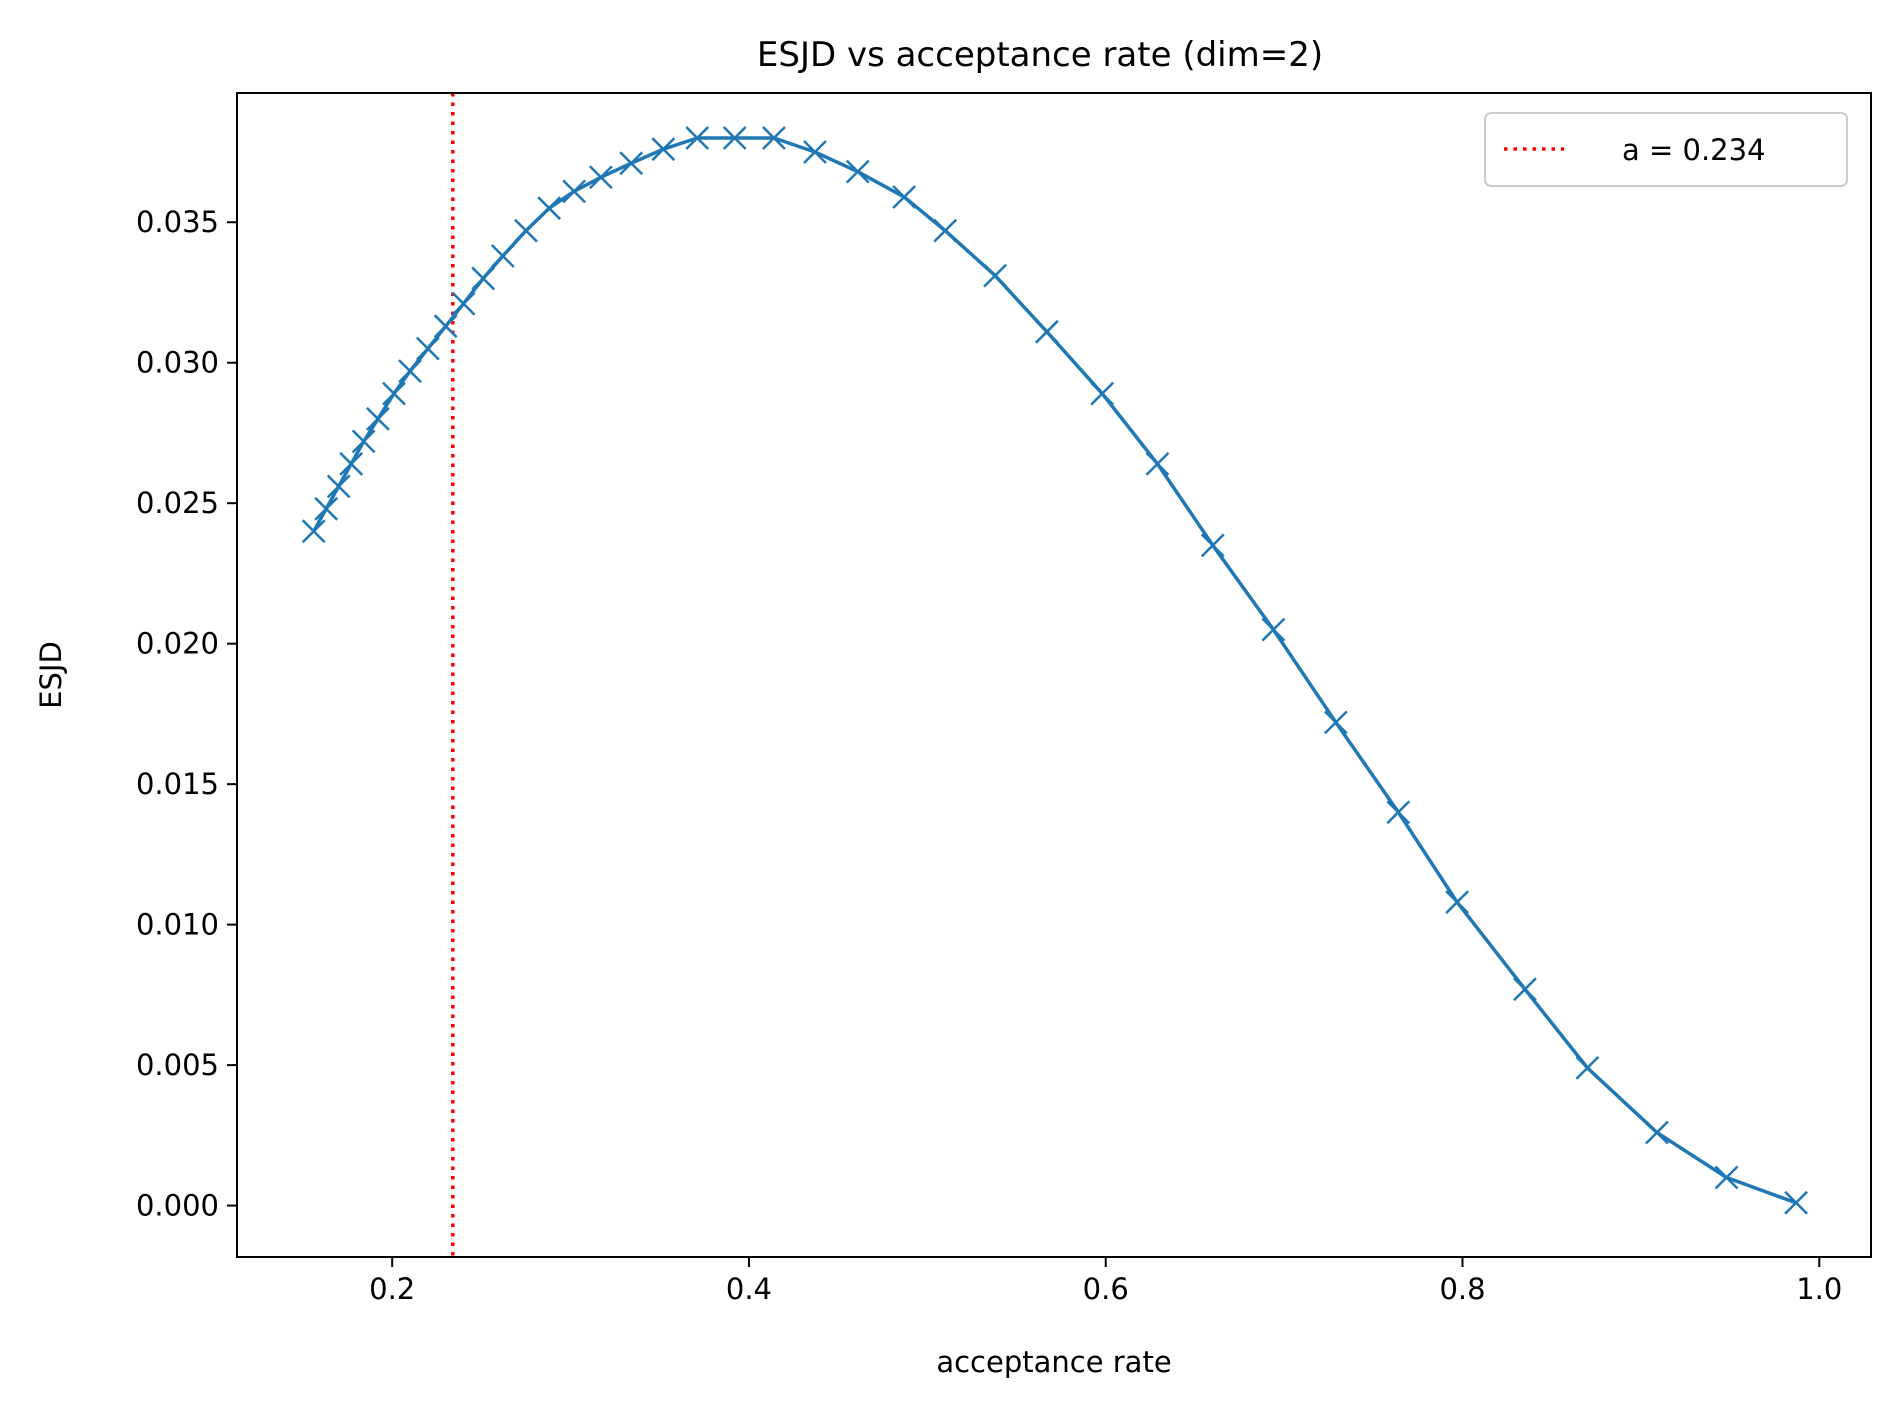 The image size is (1887, 1408). Describe the element at coordinates (177, 1206) in the screenshot. I see `y-tick-label: 0.000` at that location.